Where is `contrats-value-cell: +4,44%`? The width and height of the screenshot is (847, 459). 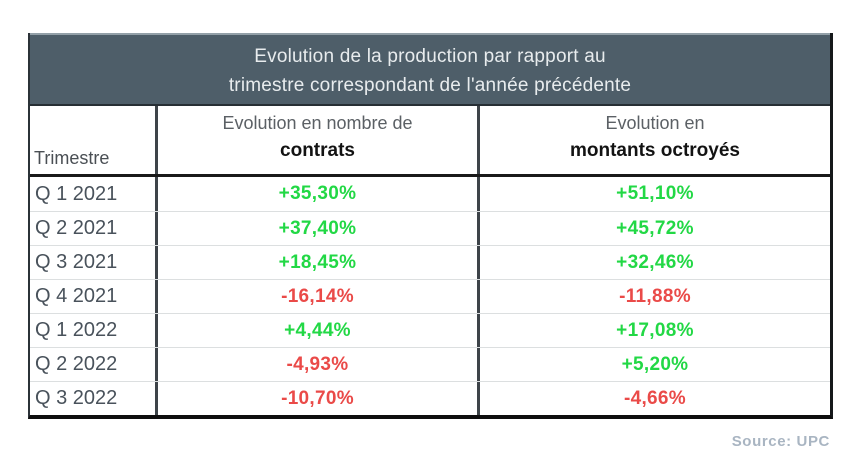 contrats-value-cell: +4,44% is located at coordinates (319, 330).